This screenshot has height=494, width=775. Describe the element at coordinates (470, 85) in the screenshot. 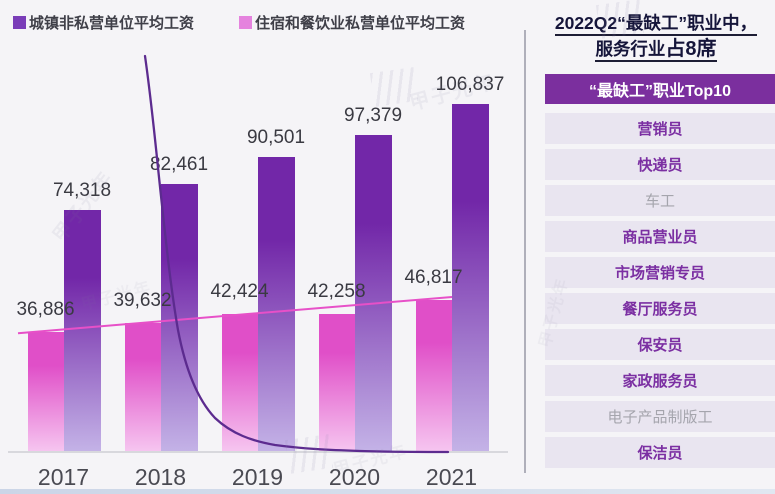

I see `value-label-urban-2021: 106,837` at that location.